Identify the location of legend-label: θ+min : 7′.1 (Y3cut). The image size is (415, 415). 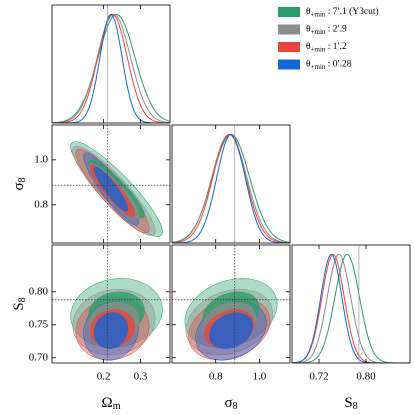
(342, 12).